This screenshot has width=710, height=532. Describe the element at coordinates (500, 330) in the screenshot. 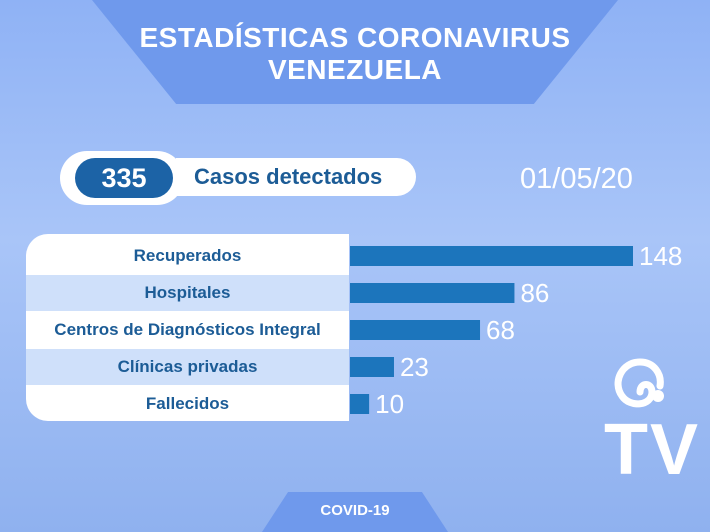

I see `bar-value-label: 68` at that location.